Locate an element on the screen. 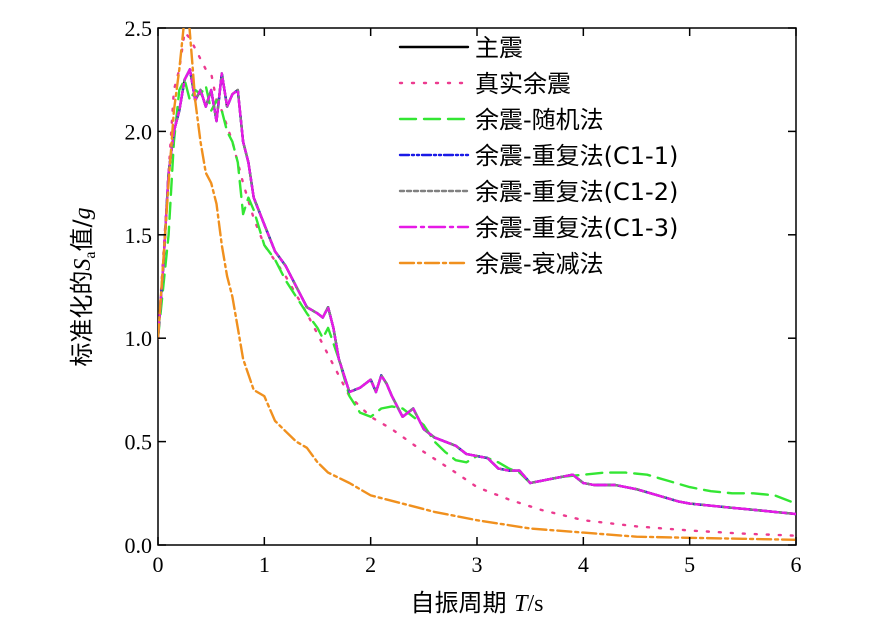 This screenshot has height=633, width=871. legend-item-4: 余震-重复法(C1-1) is located at coordinates (538, 156).